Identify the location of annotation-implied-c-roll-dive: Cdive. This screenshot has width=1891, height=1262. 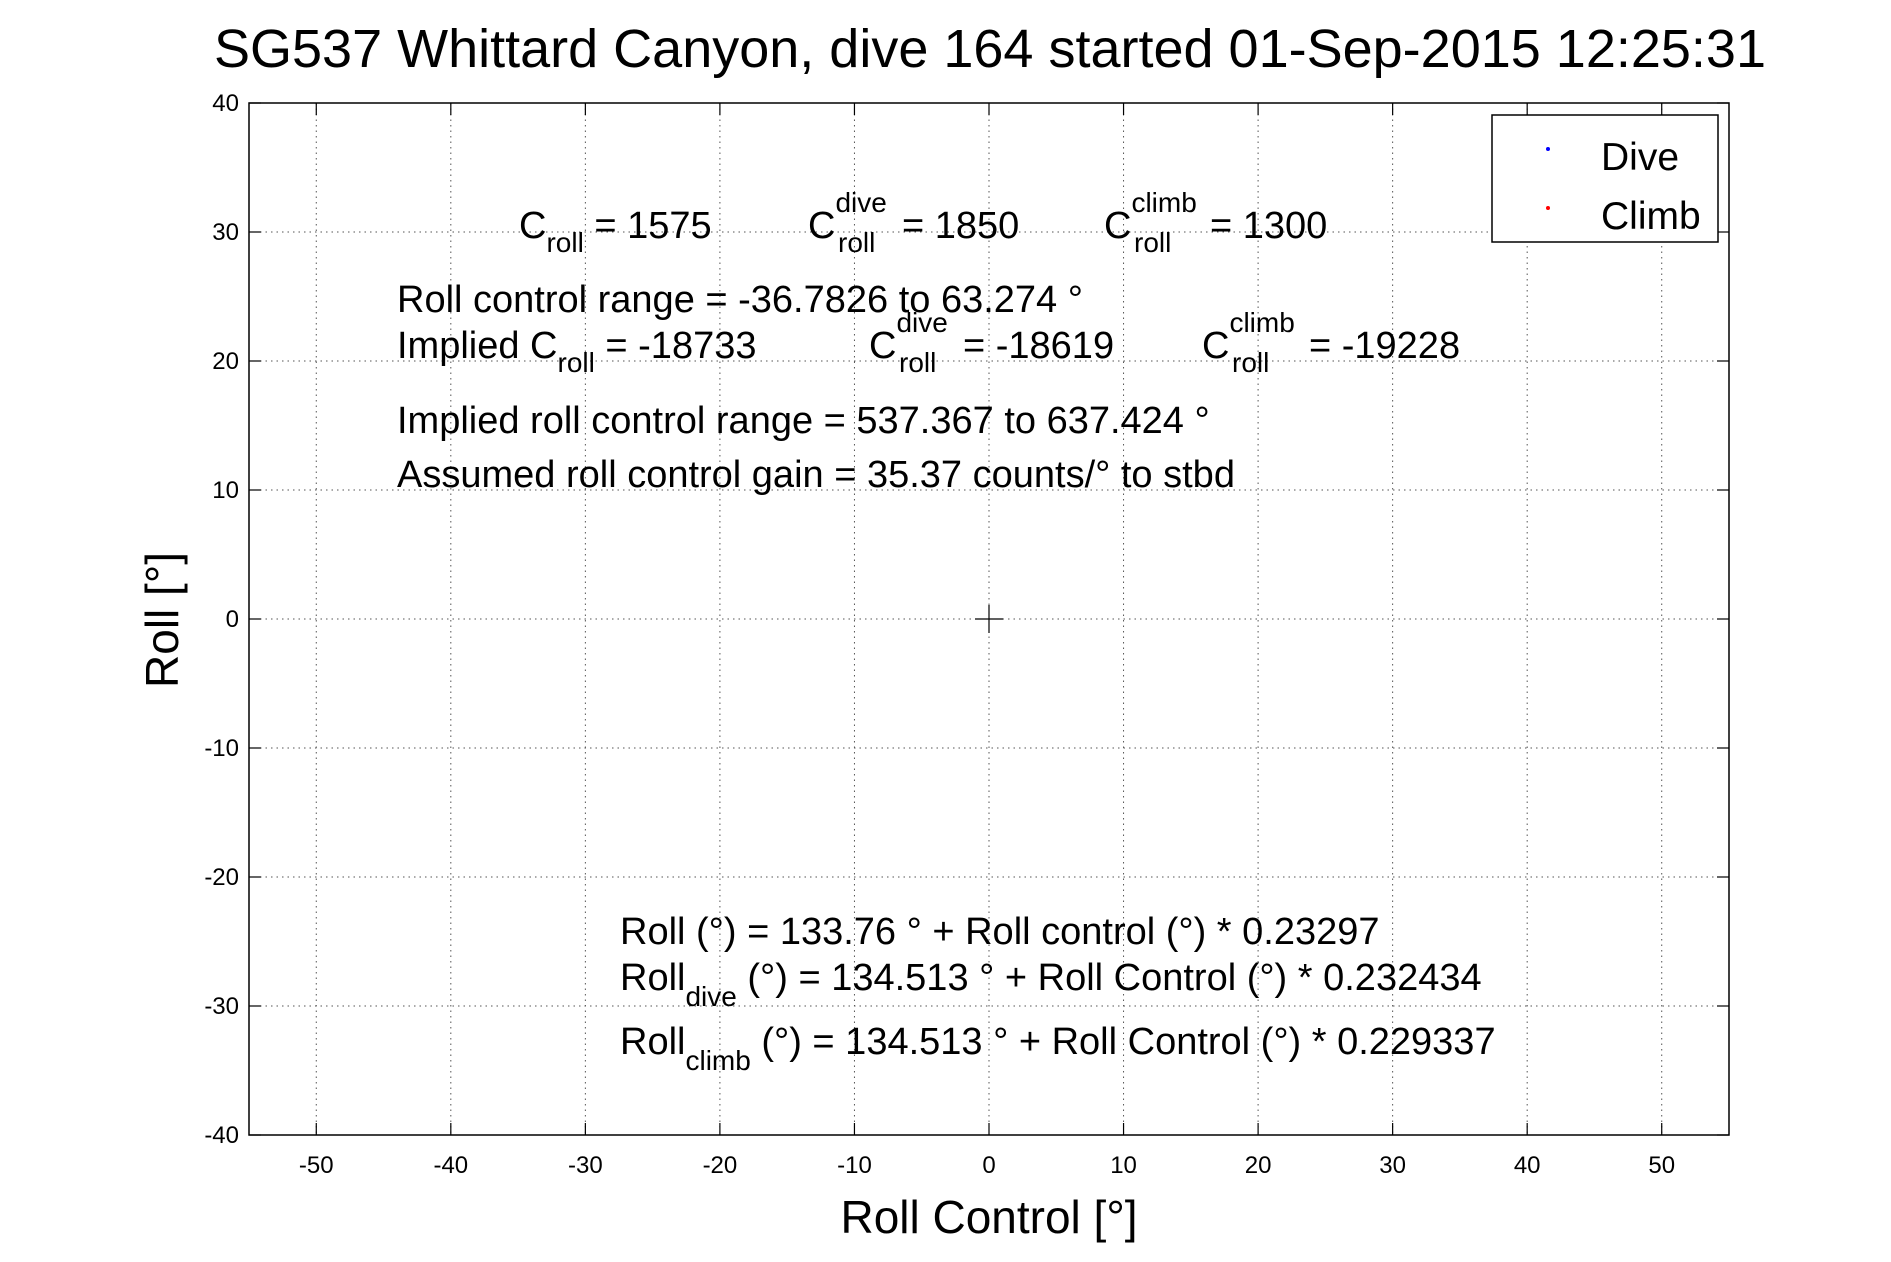
(908, 337).